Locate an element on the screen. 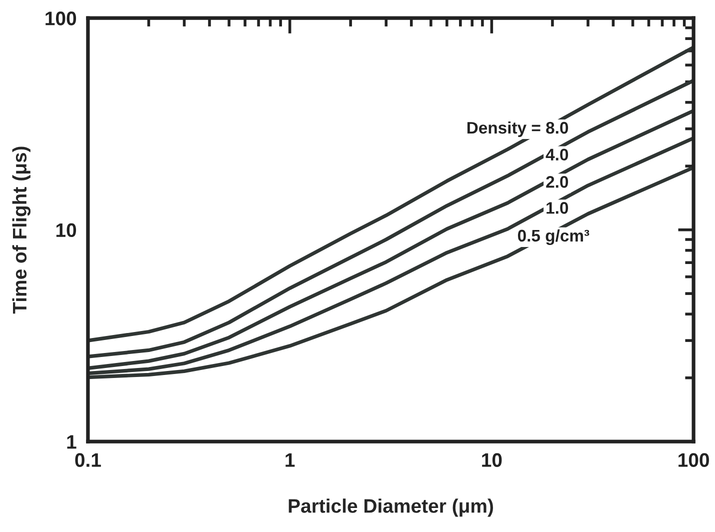  series-label: 2.0 is located at coordinates (557, 182).